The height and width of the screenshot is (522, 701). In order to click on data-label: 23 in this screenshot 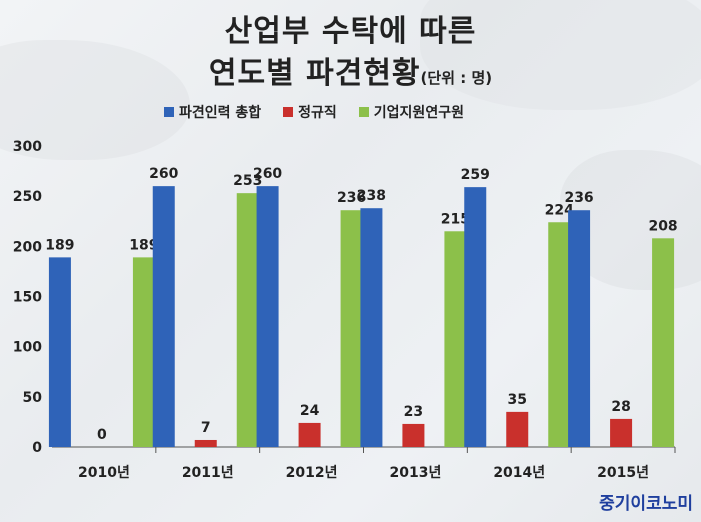, I will do `click(413, 412)`.